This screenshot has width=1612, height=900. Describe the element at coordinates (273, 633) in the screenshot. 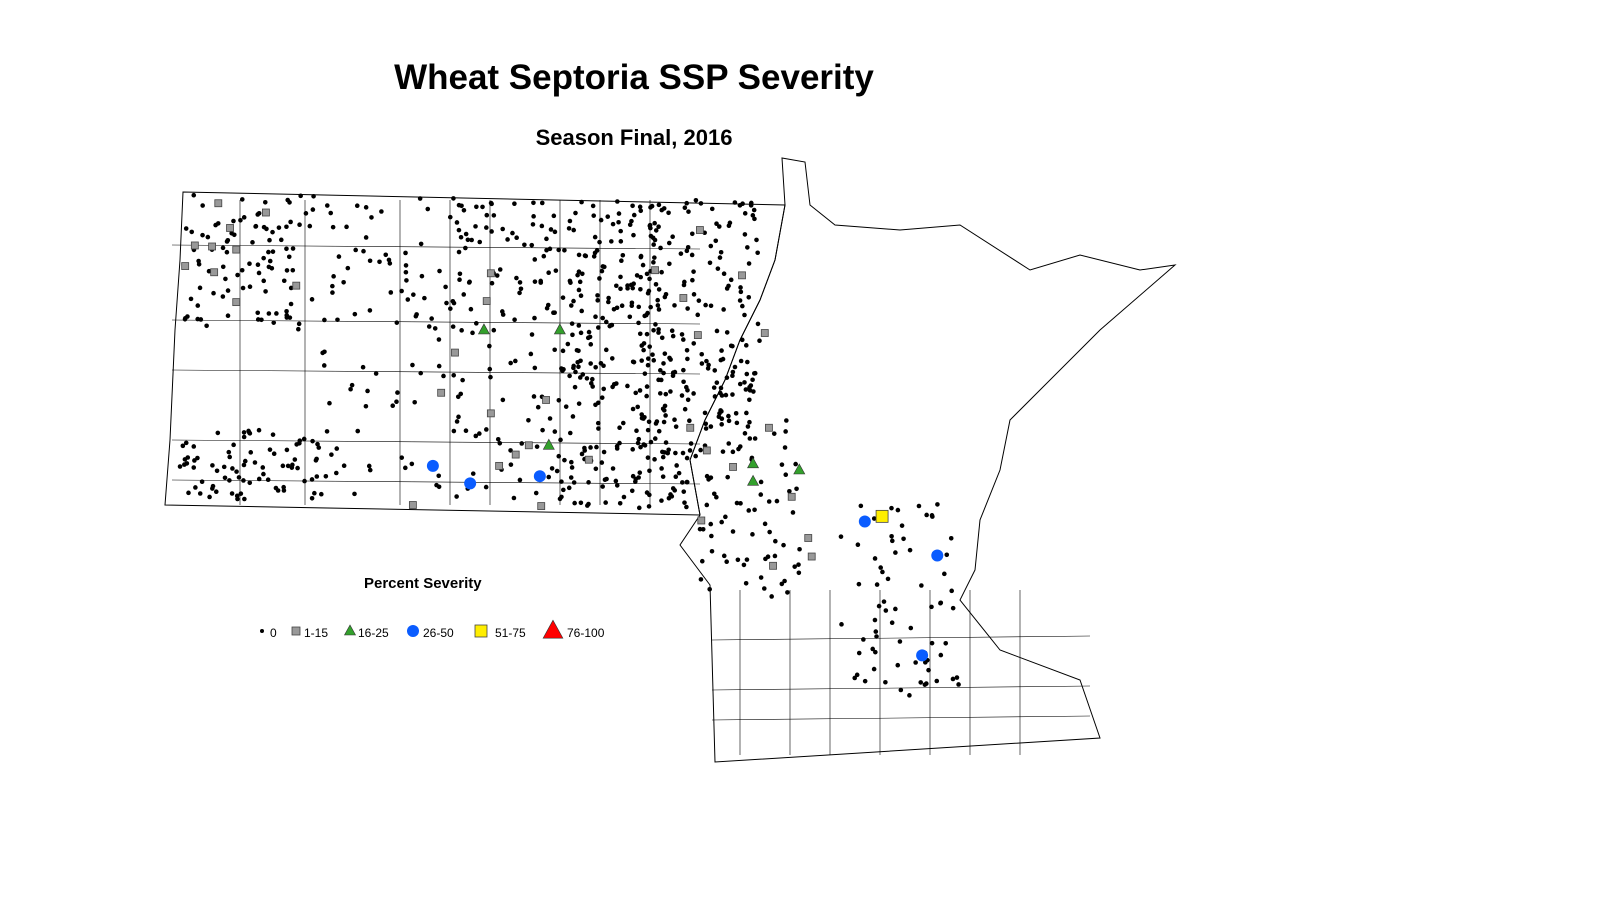

I see `legend-label: 0` at that location.